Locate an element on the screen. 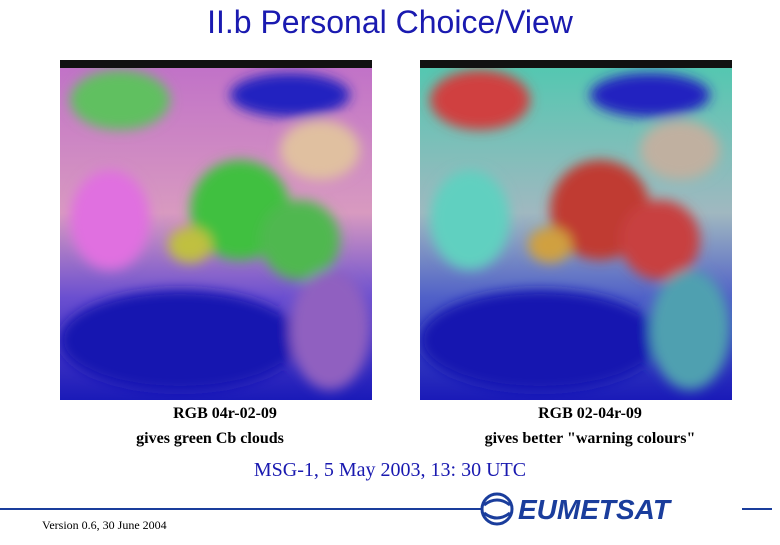  version-note: Version 0.6, 30 June 2004 is located at coordinates (104, 525).